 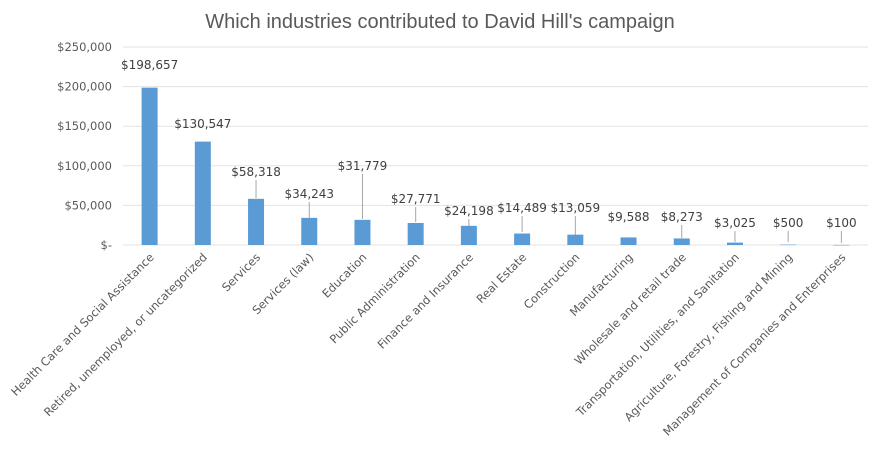 I want to click on category-label: Public Administration, so click(x=375, y=298).